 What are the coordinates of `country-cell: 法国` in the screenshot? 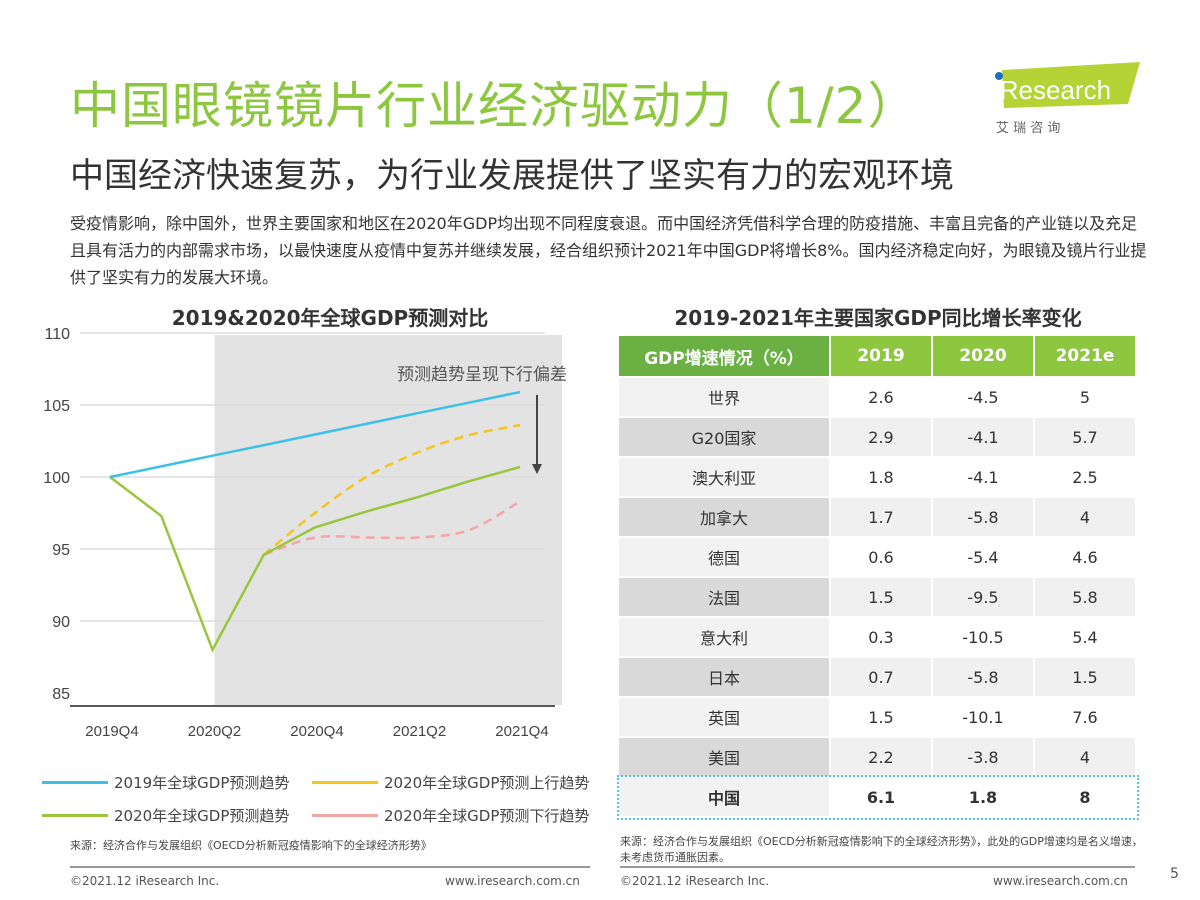 It's located at (724, 597).